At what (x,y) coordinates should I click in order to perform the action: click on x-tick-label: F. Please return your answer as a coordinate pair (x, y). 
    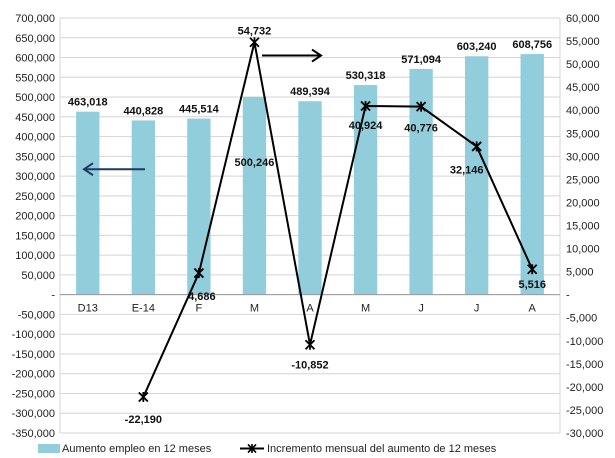
    Looking at the image, I should click on (199, 309).